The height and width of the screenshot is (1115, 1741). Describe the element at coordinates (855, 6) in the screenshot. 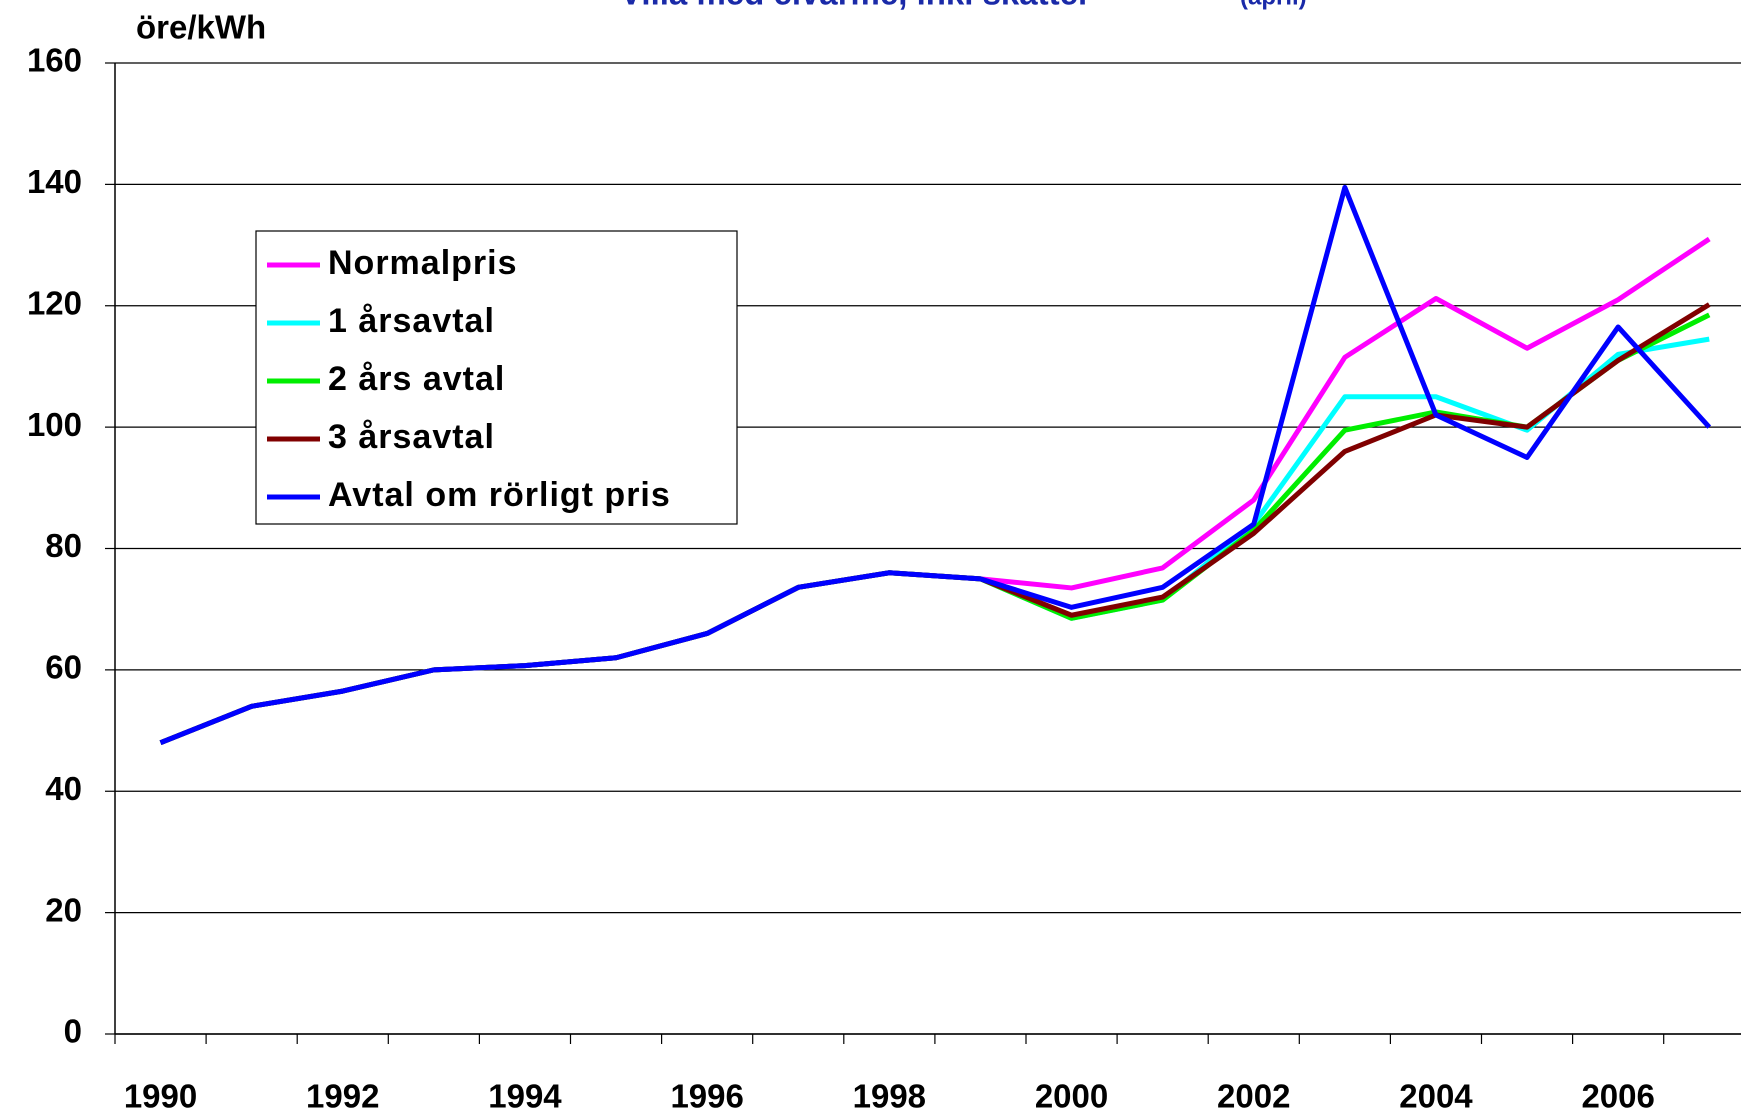

I see `chart-title: Villa med elvärme, inkl skatter` at that location.